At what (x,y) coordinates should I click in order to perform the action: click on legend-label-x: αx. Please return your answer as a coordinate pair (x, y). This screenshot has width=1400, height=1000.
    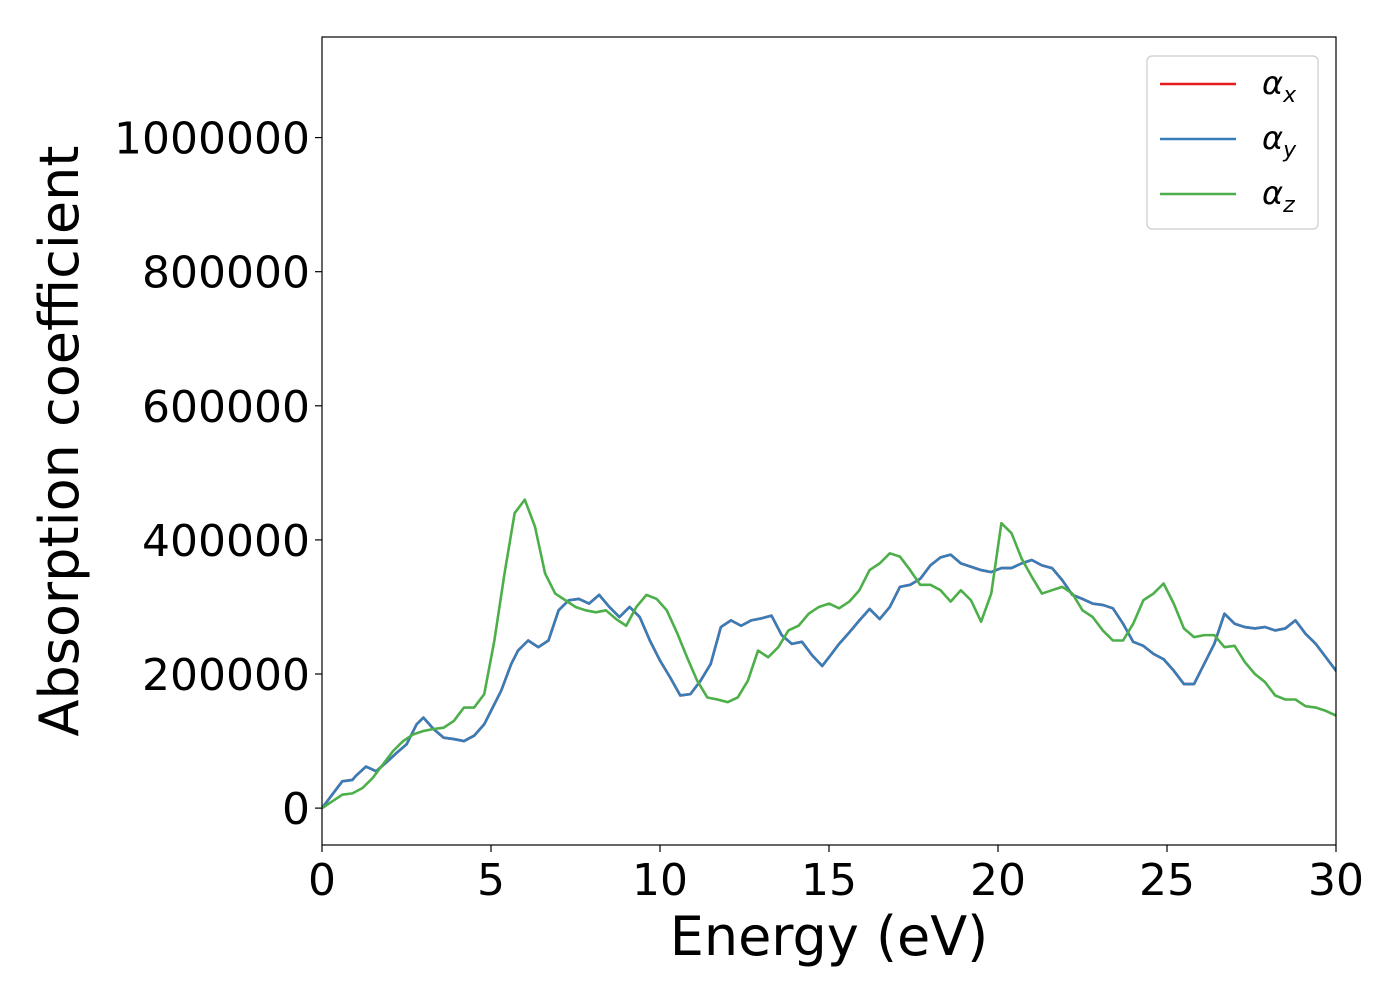
    Looking at the image, I should click on (1279, 86).